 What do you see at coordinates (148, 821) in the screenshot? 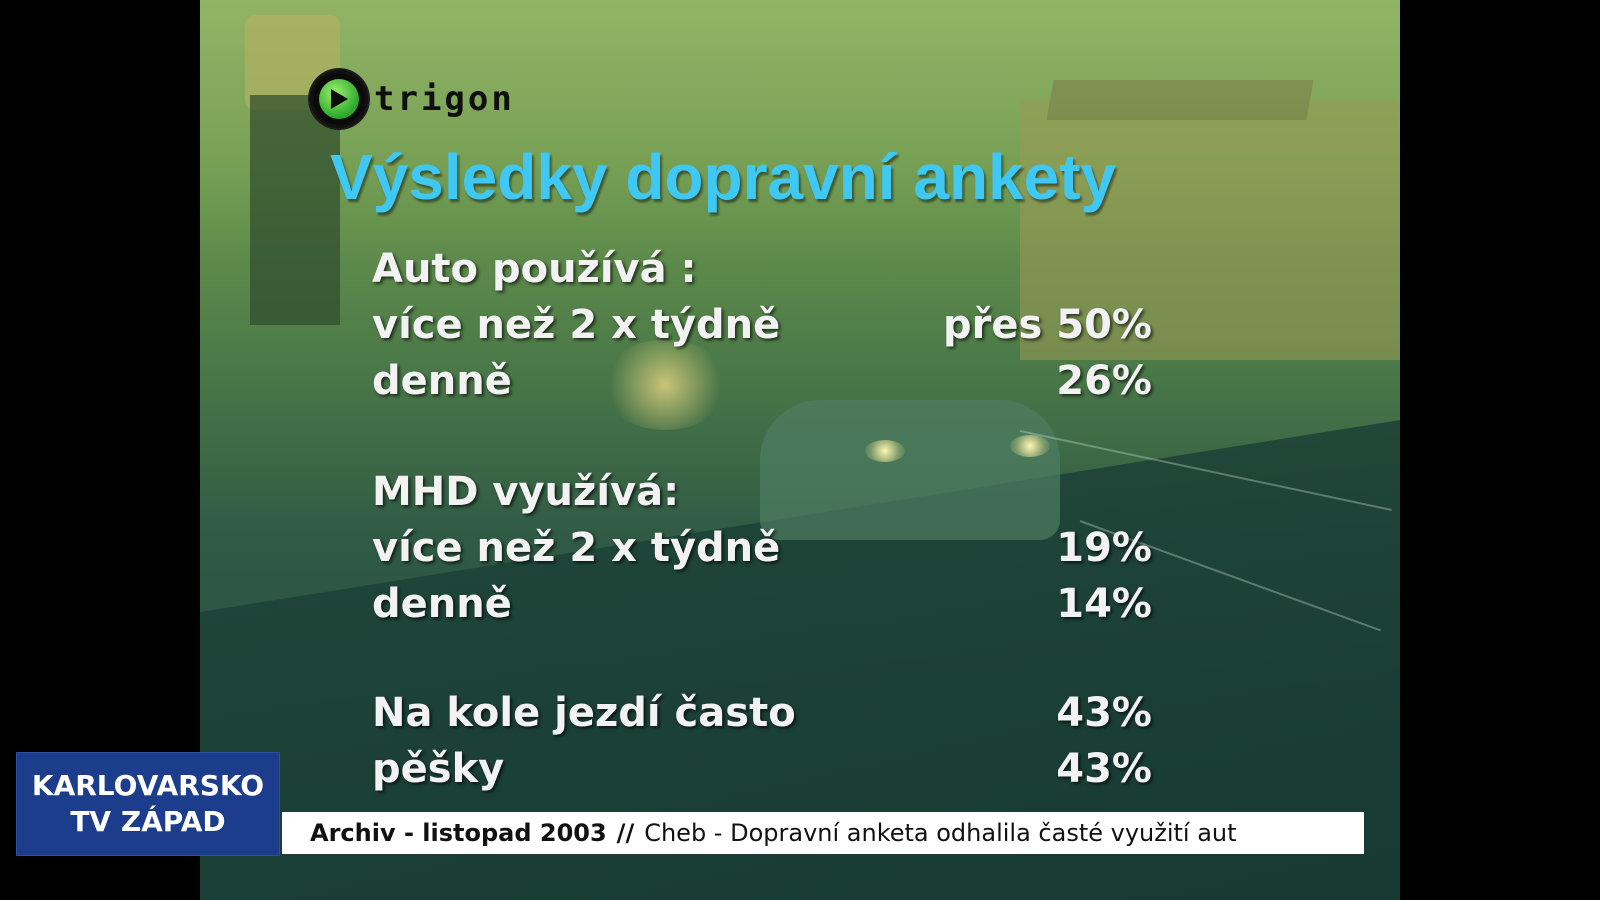
I see `station-subtitle: TV ZÁPAD` at bounding box center [148, 821].